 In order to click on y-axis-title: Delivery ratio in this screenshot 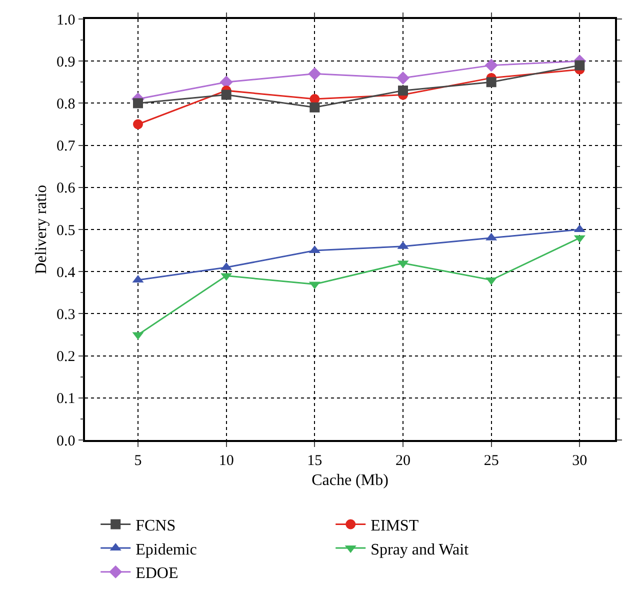, I will do `click(41, 229)`.